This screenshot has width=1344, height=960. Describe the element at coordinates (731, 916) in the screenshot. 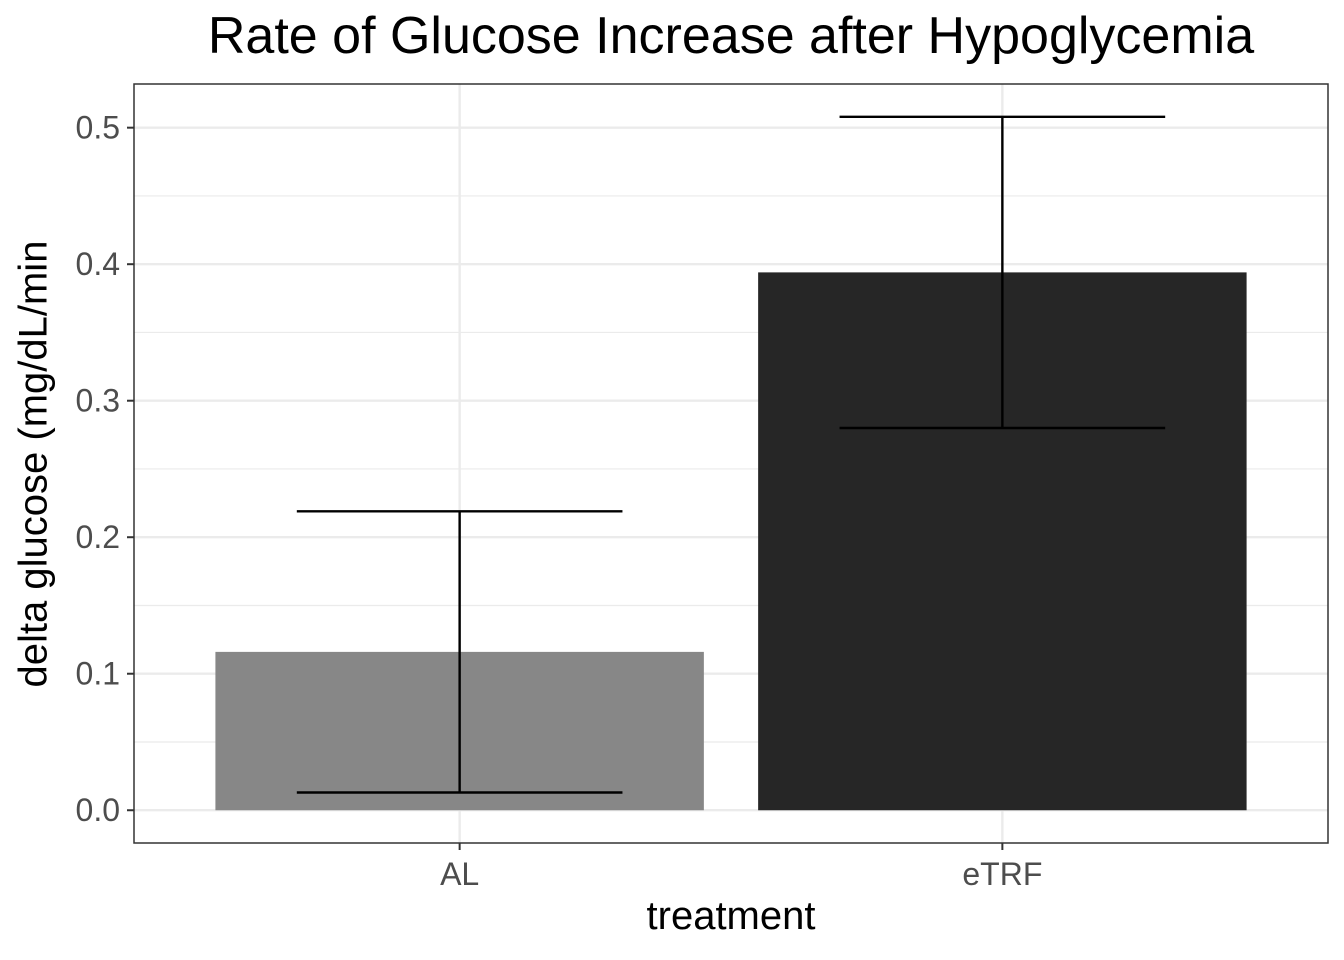

I see `x-axis-title: treatment` at that location.